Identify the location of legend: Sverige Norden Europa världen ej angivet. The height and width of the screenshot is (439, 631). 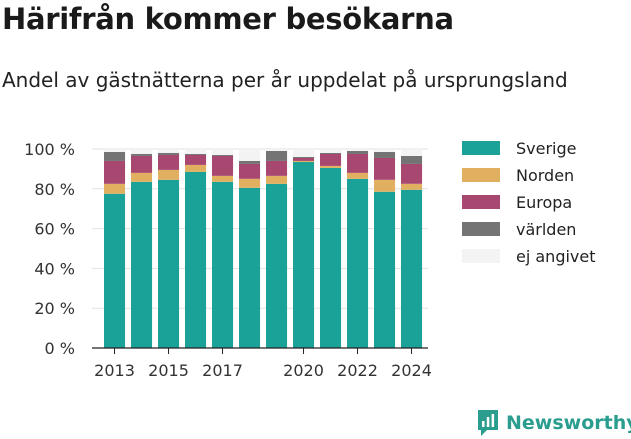
(529, 202).